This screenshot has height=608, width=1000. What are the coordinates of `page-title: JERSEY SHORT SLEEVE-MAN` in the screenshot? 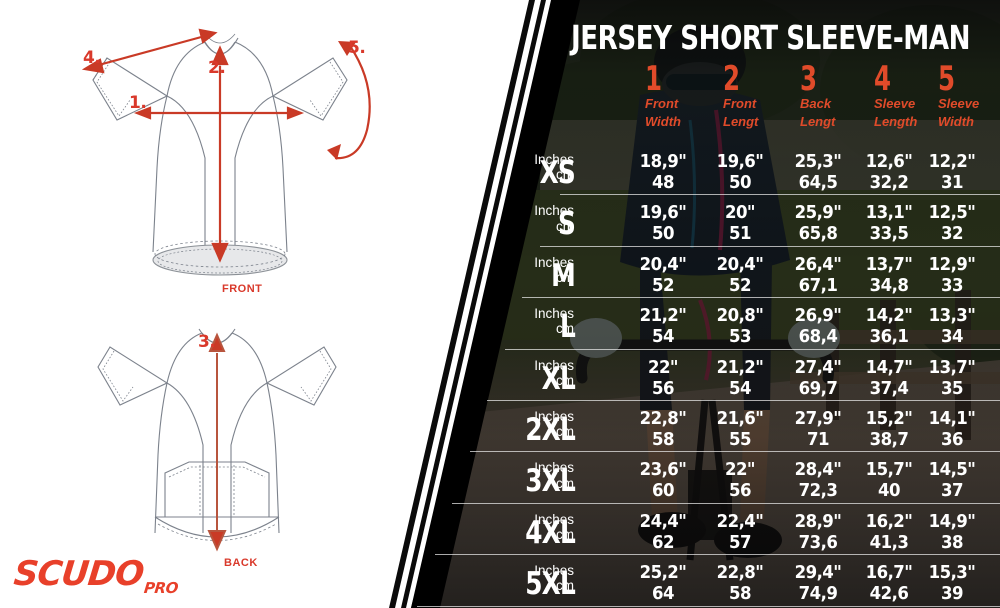 It's located at (771, 37).